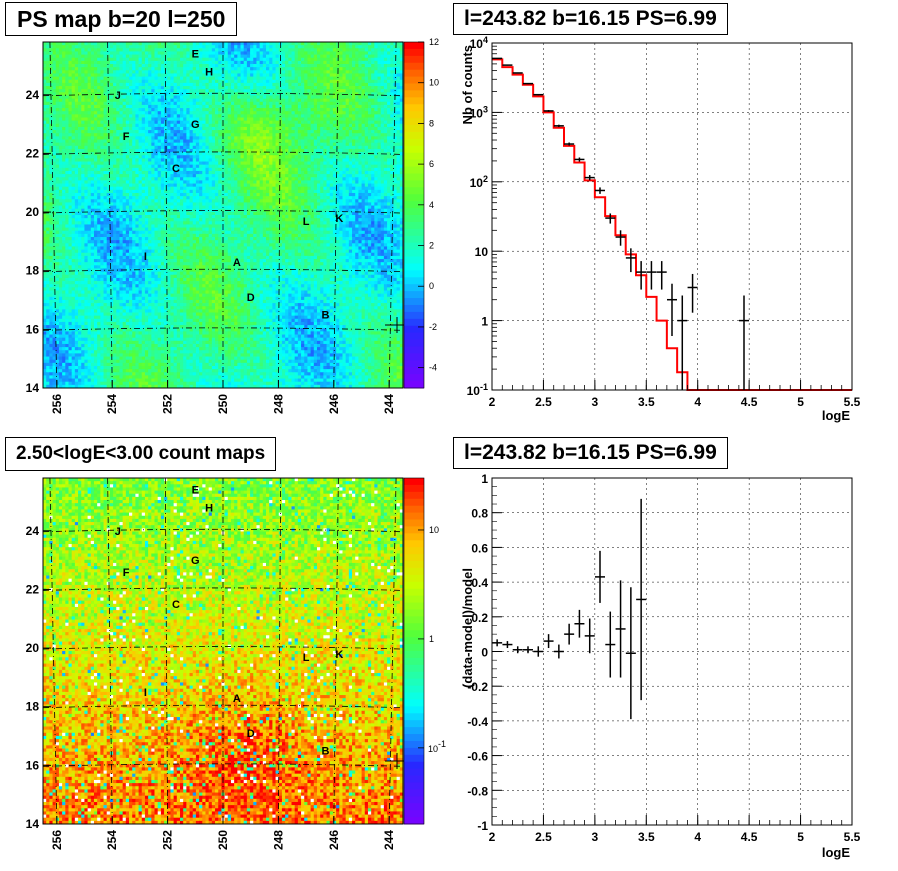 The width and height of the screenshot is (898, 871). What do you see at coordinates (434, 530) in the screenshot?
I see `colorbar-label-10: 10` at bounding box center [434, 530].